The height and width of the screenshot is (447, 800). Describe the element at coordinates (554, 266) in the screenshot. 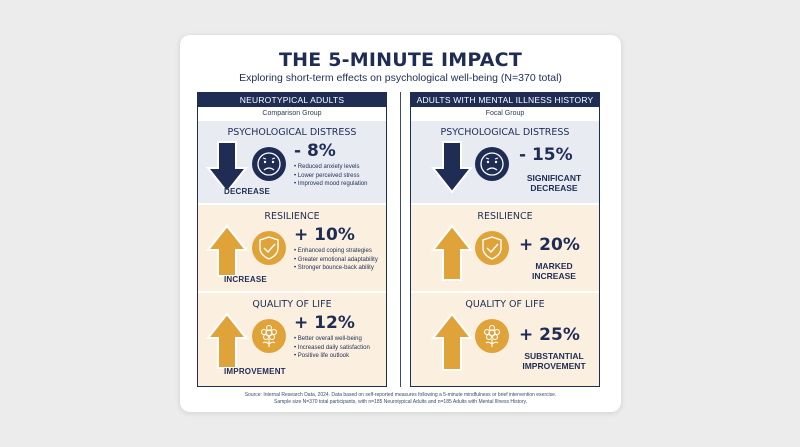

I see `caption-line: MARKED` at that location.